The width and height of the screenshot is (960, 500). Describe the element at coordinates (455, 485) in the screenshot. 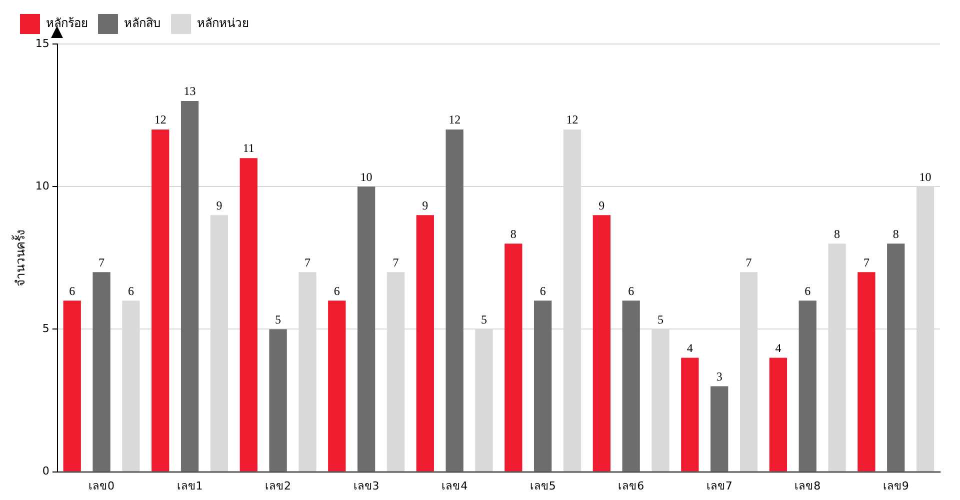

I see `x-tick-label: เลข4` at that location.